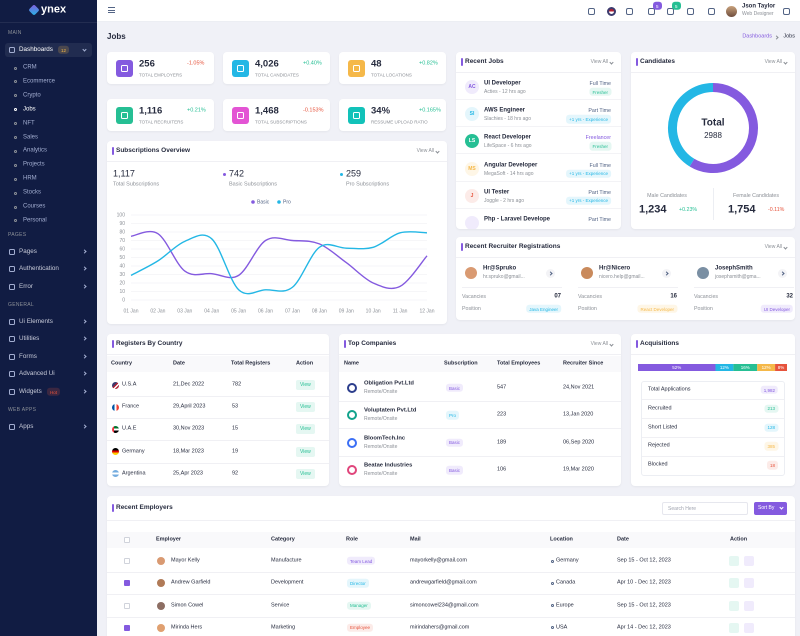 Image resolution: width=800 pixels, height=636 pixels. Describe the element at coordinates (36, 50) in the screenshot. I see `menu-item: Dashboards` at that location.